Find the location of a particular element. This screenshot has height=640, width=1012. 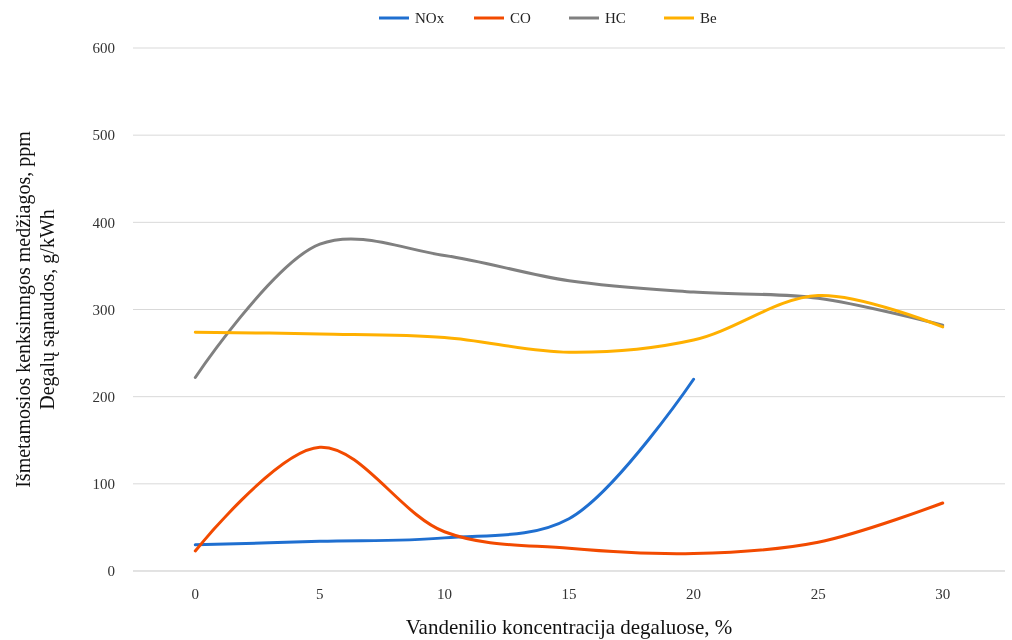

legend-label: Be is located at coordinates (708, 18).